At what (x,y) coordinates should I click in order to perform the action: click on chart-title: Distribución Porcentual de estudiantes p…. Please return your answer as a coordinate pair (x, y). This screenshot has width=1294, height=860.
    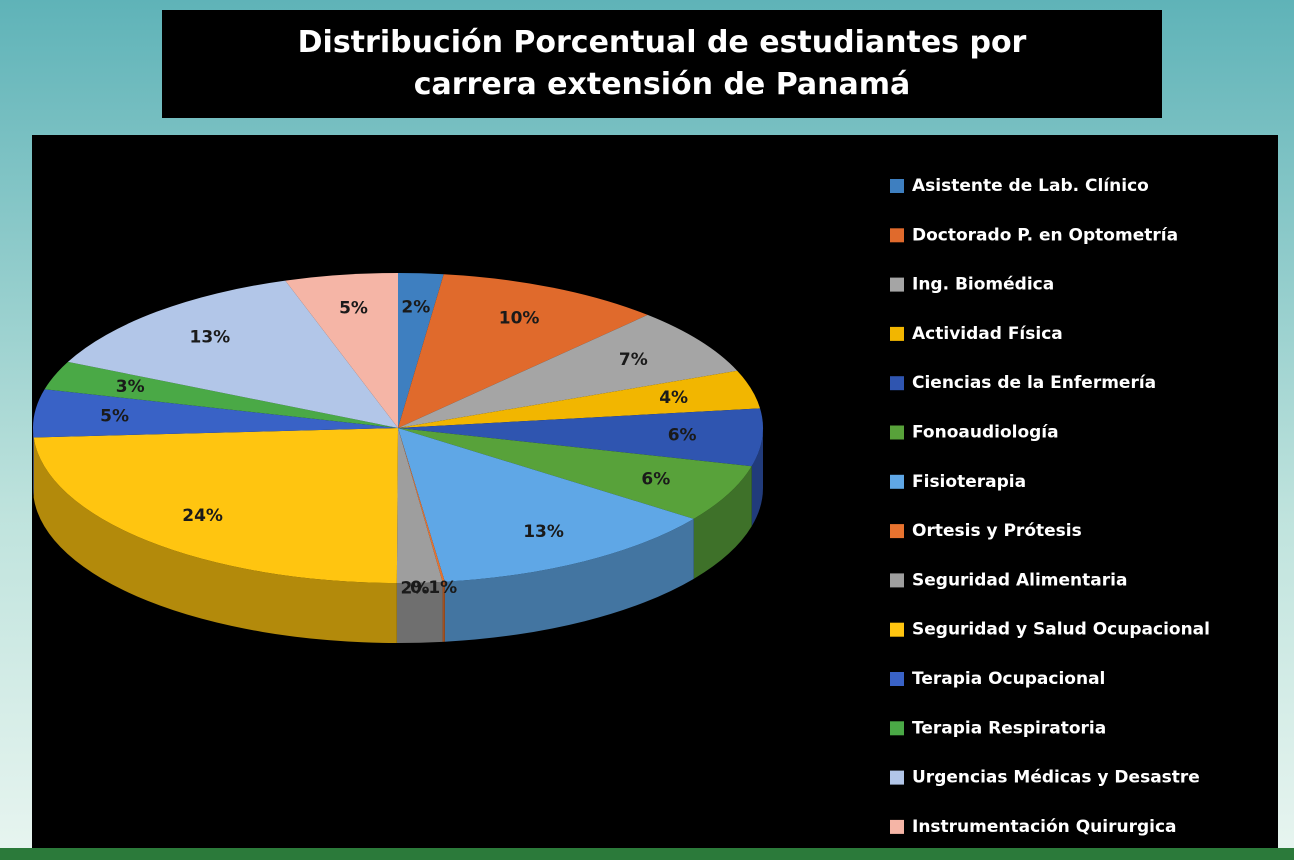
    Looking at the image, I should click on (662, 63).